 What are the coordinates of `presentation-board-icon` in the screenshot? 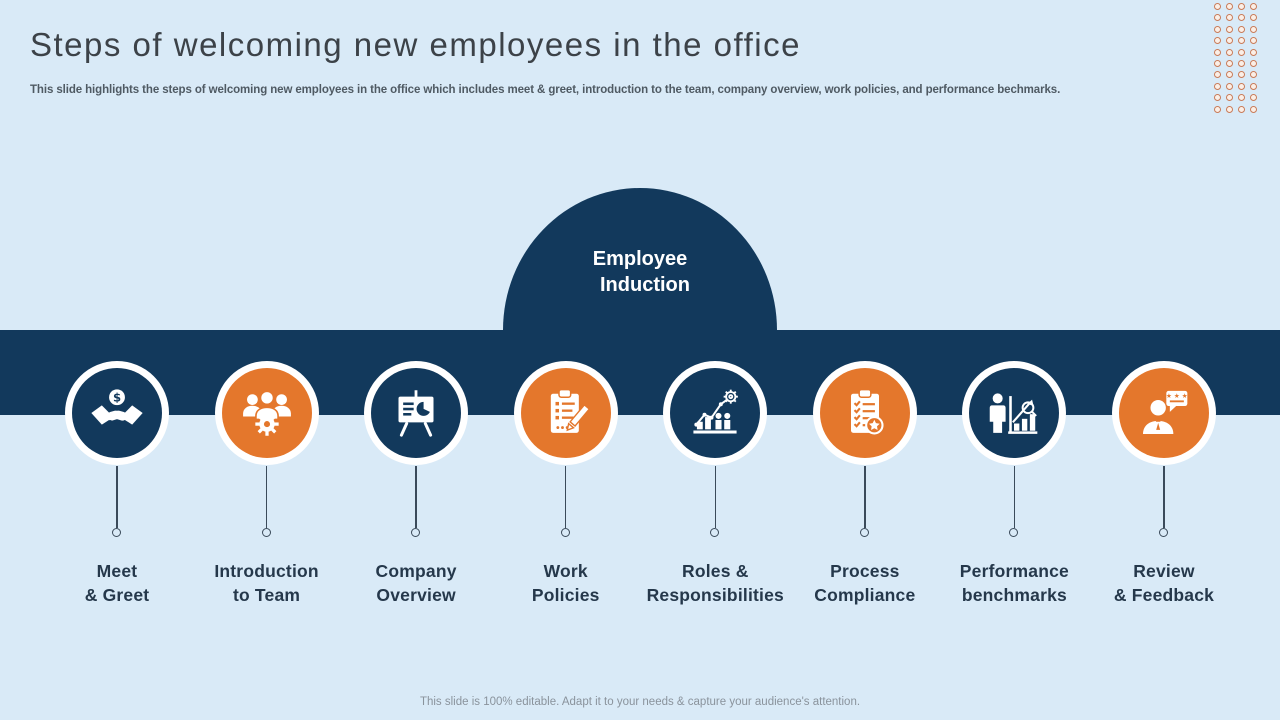 It's located at (416, 413).